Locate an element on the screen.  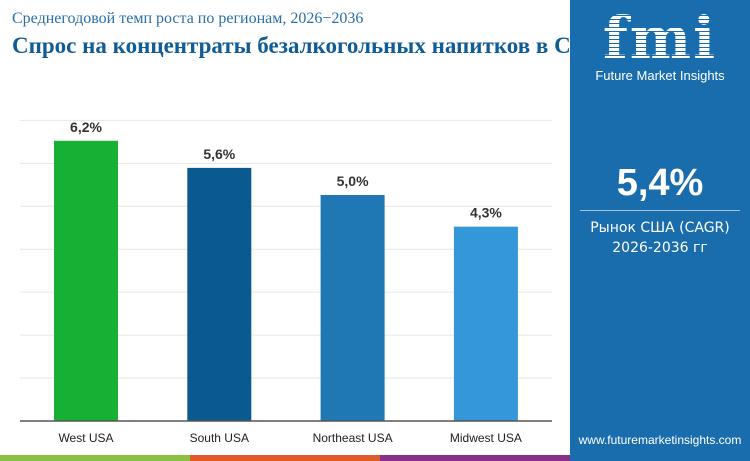
bar-midwest-usa is located at coordinates (485, 323).